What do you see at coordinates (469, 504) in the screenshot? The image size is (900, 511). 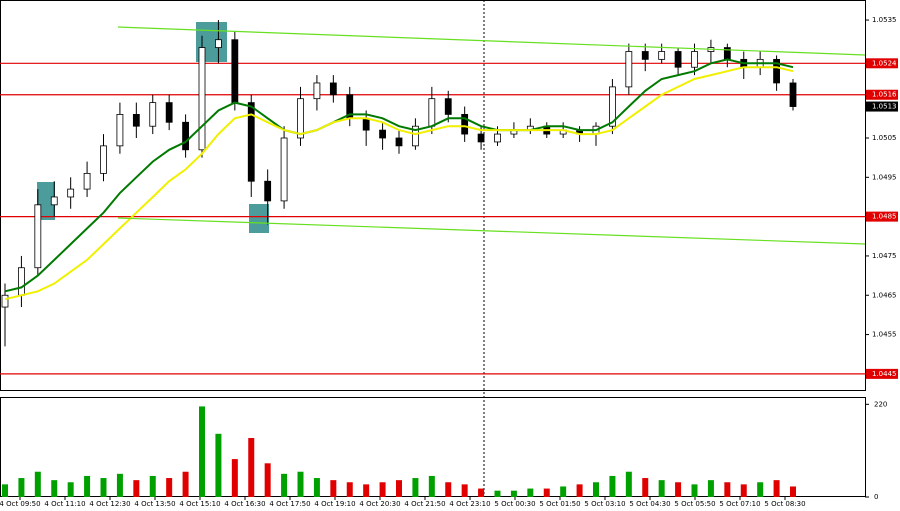 I see `x-tick-label: 4 Oct 23:10` at bounding box center [469, 504].